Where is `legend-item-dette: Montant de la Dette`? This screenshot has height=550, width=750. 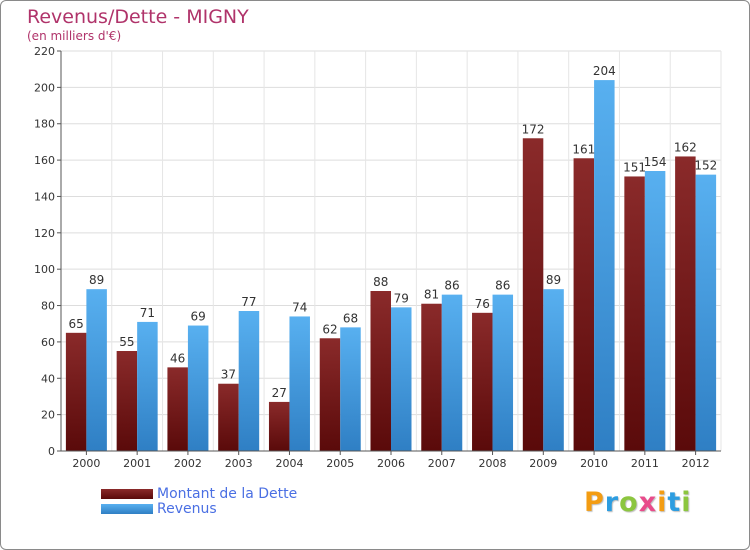
legend-item-dette: Montant de la Dette is located at coordinates (199, 493).